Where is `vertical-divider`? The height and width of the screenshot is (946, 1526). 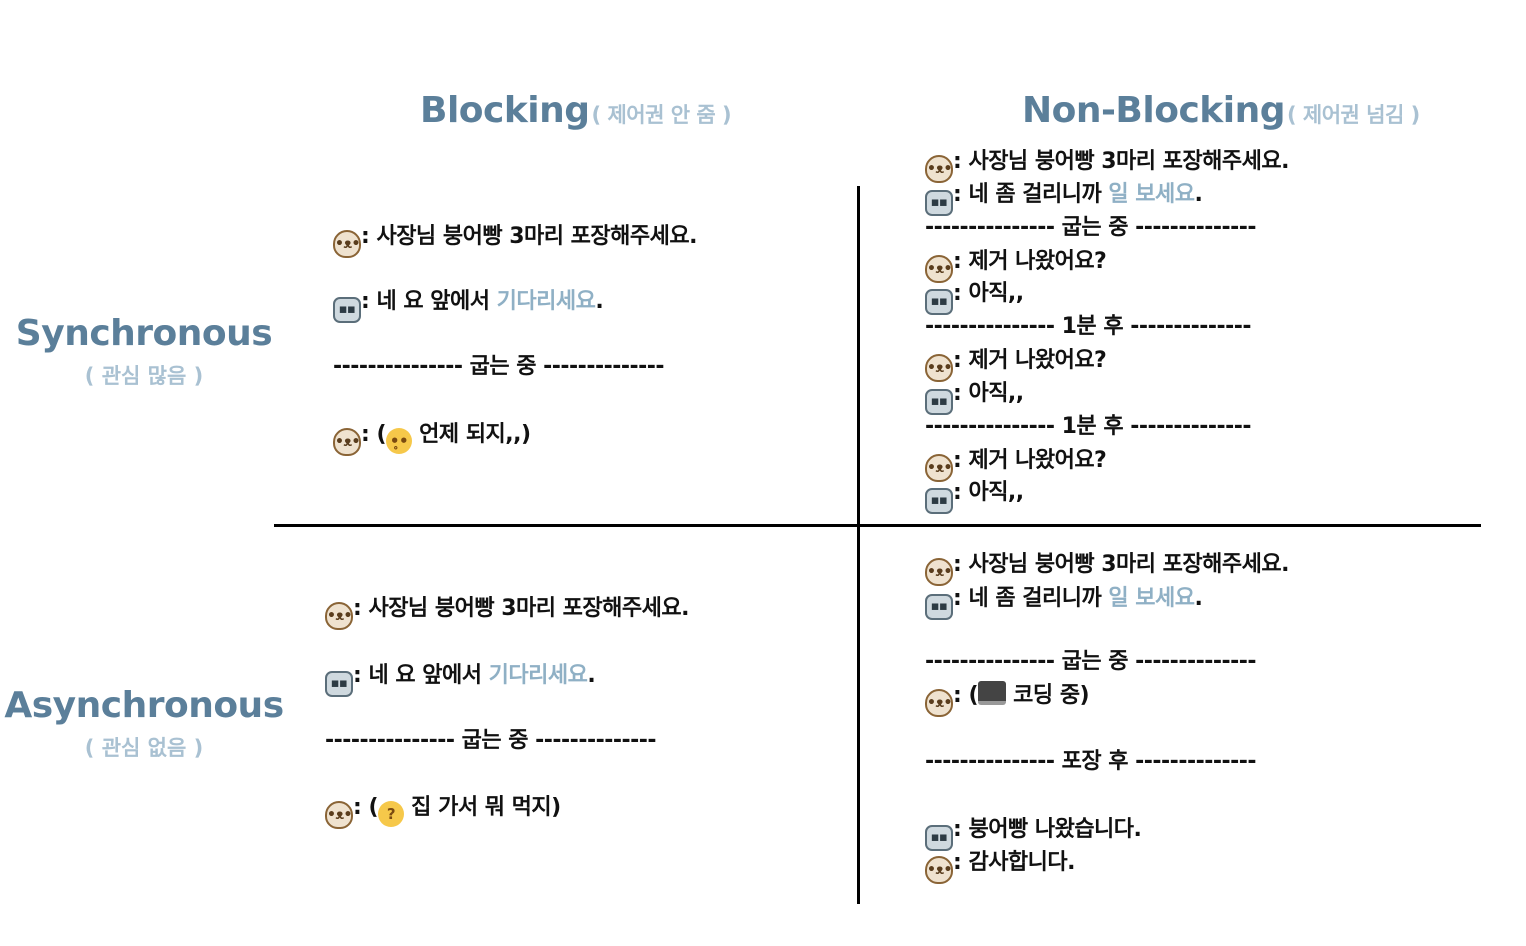
vertical-divider is located at coordinates (858, 545).